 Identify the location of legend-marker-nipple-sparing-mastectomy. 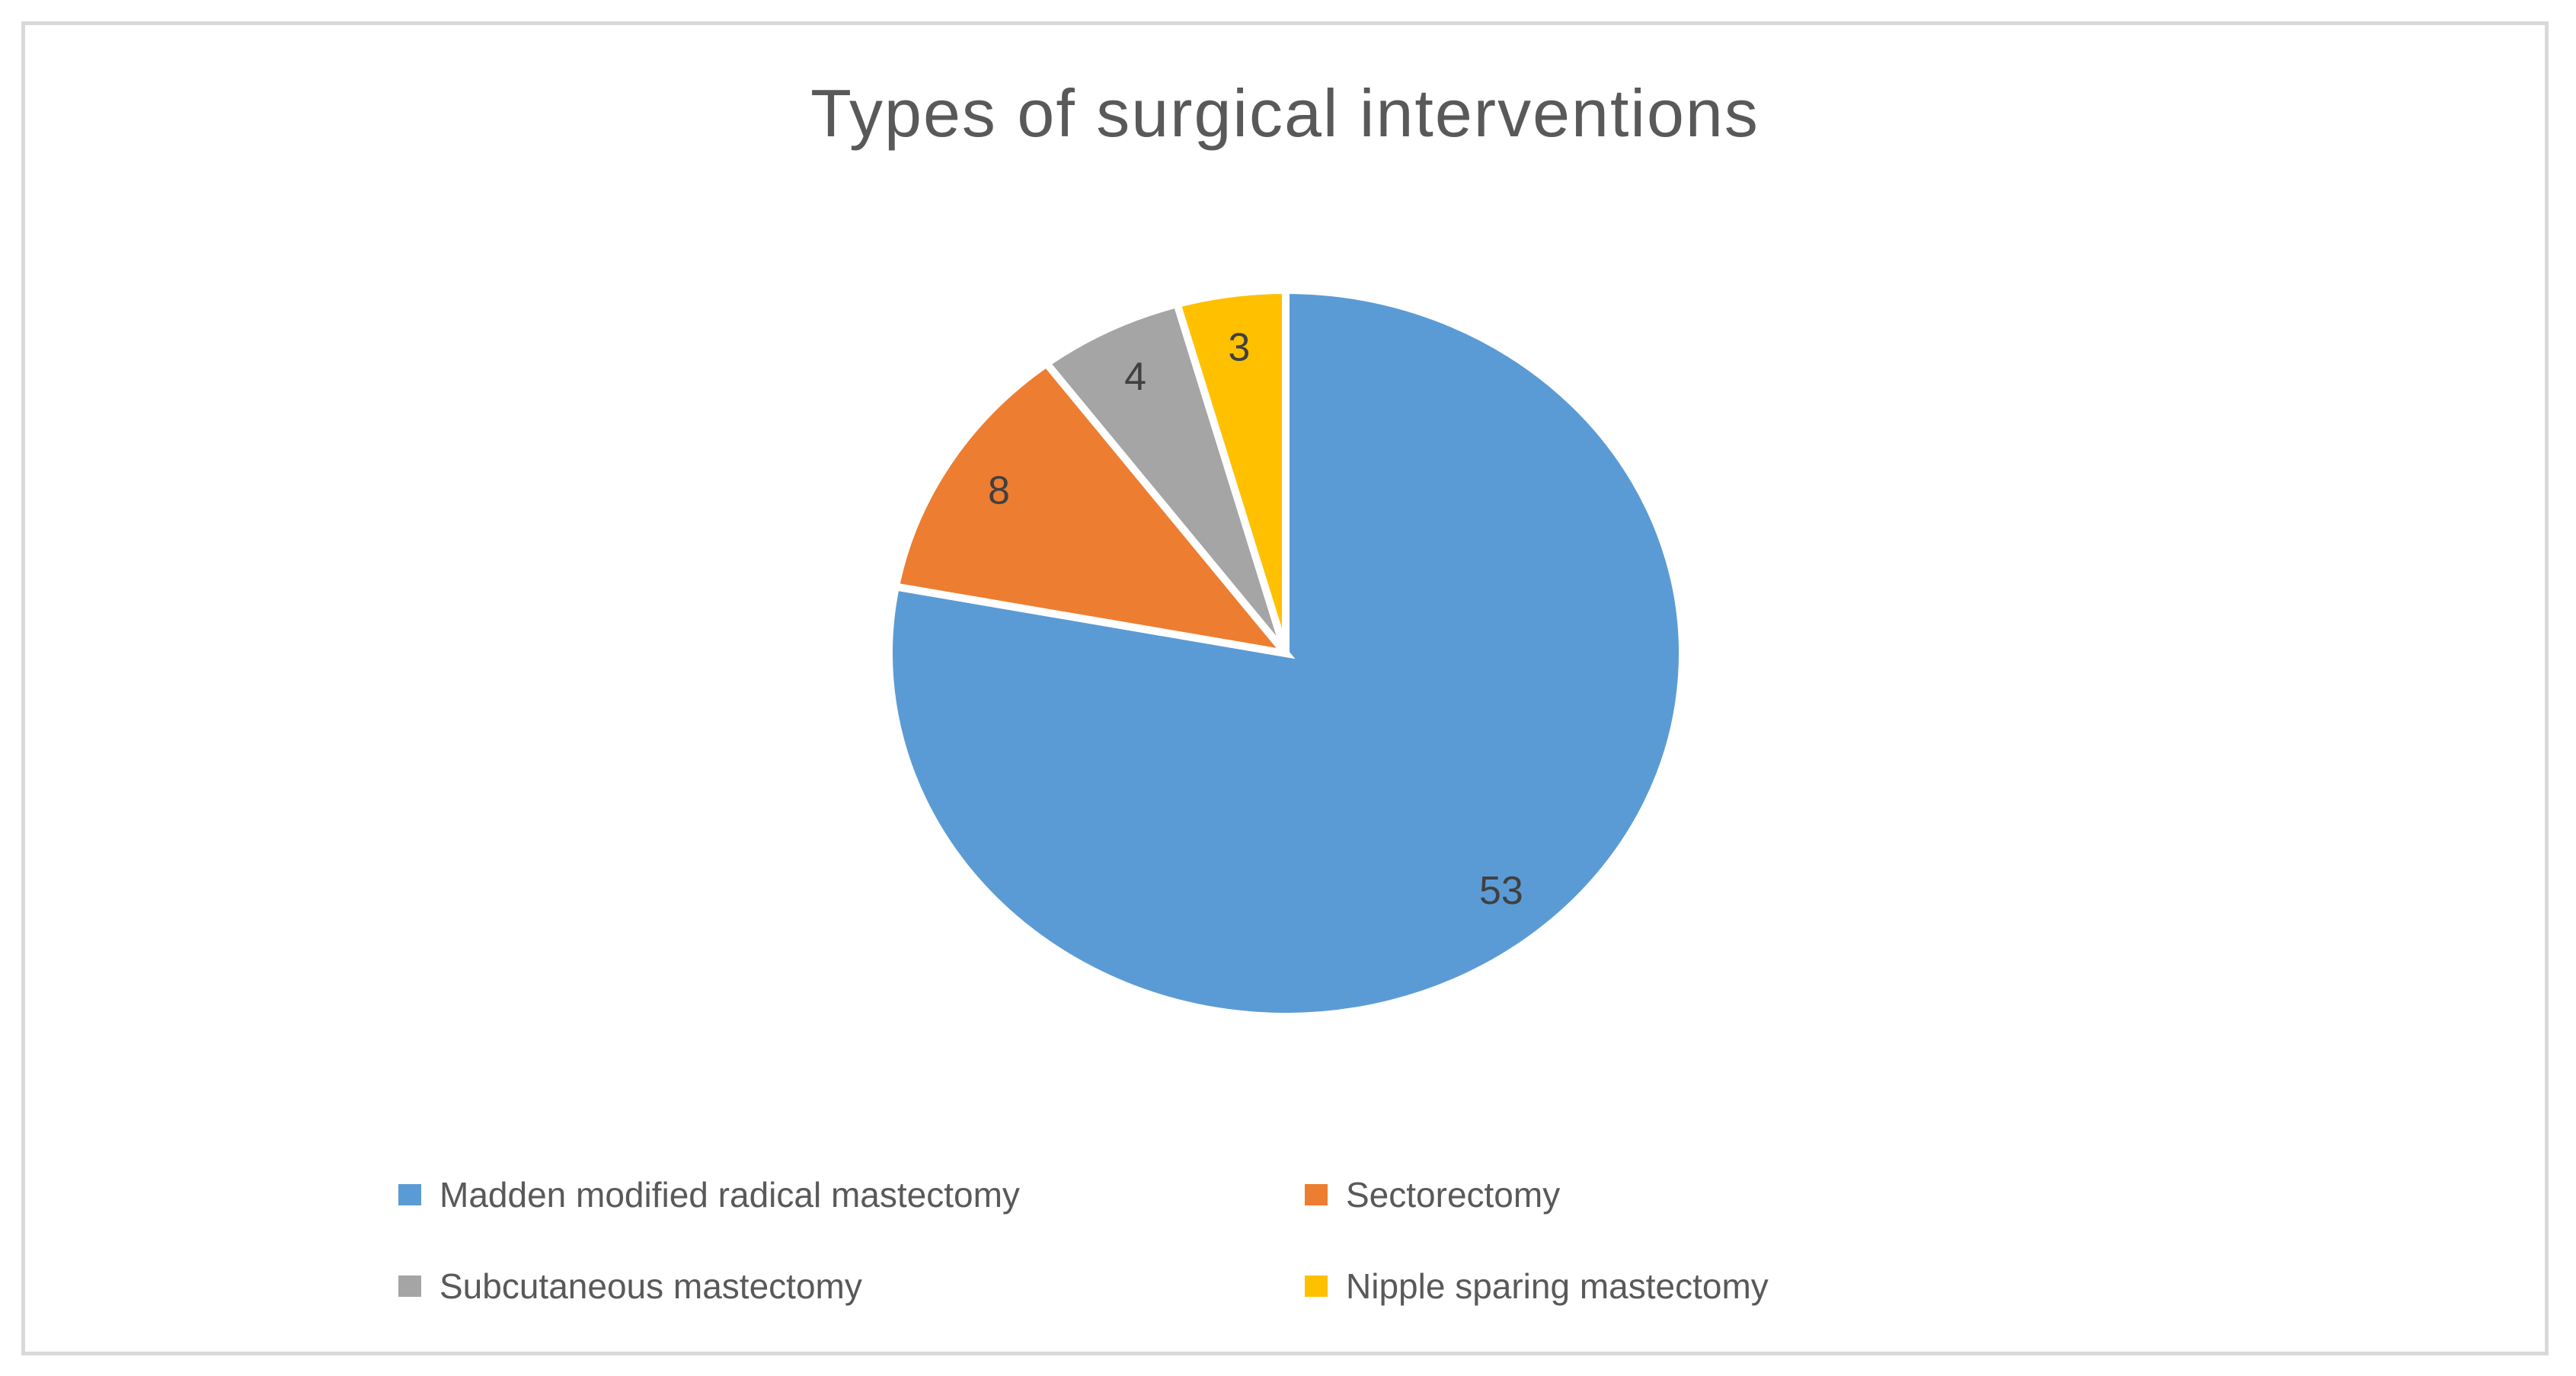
(1316, 1286).